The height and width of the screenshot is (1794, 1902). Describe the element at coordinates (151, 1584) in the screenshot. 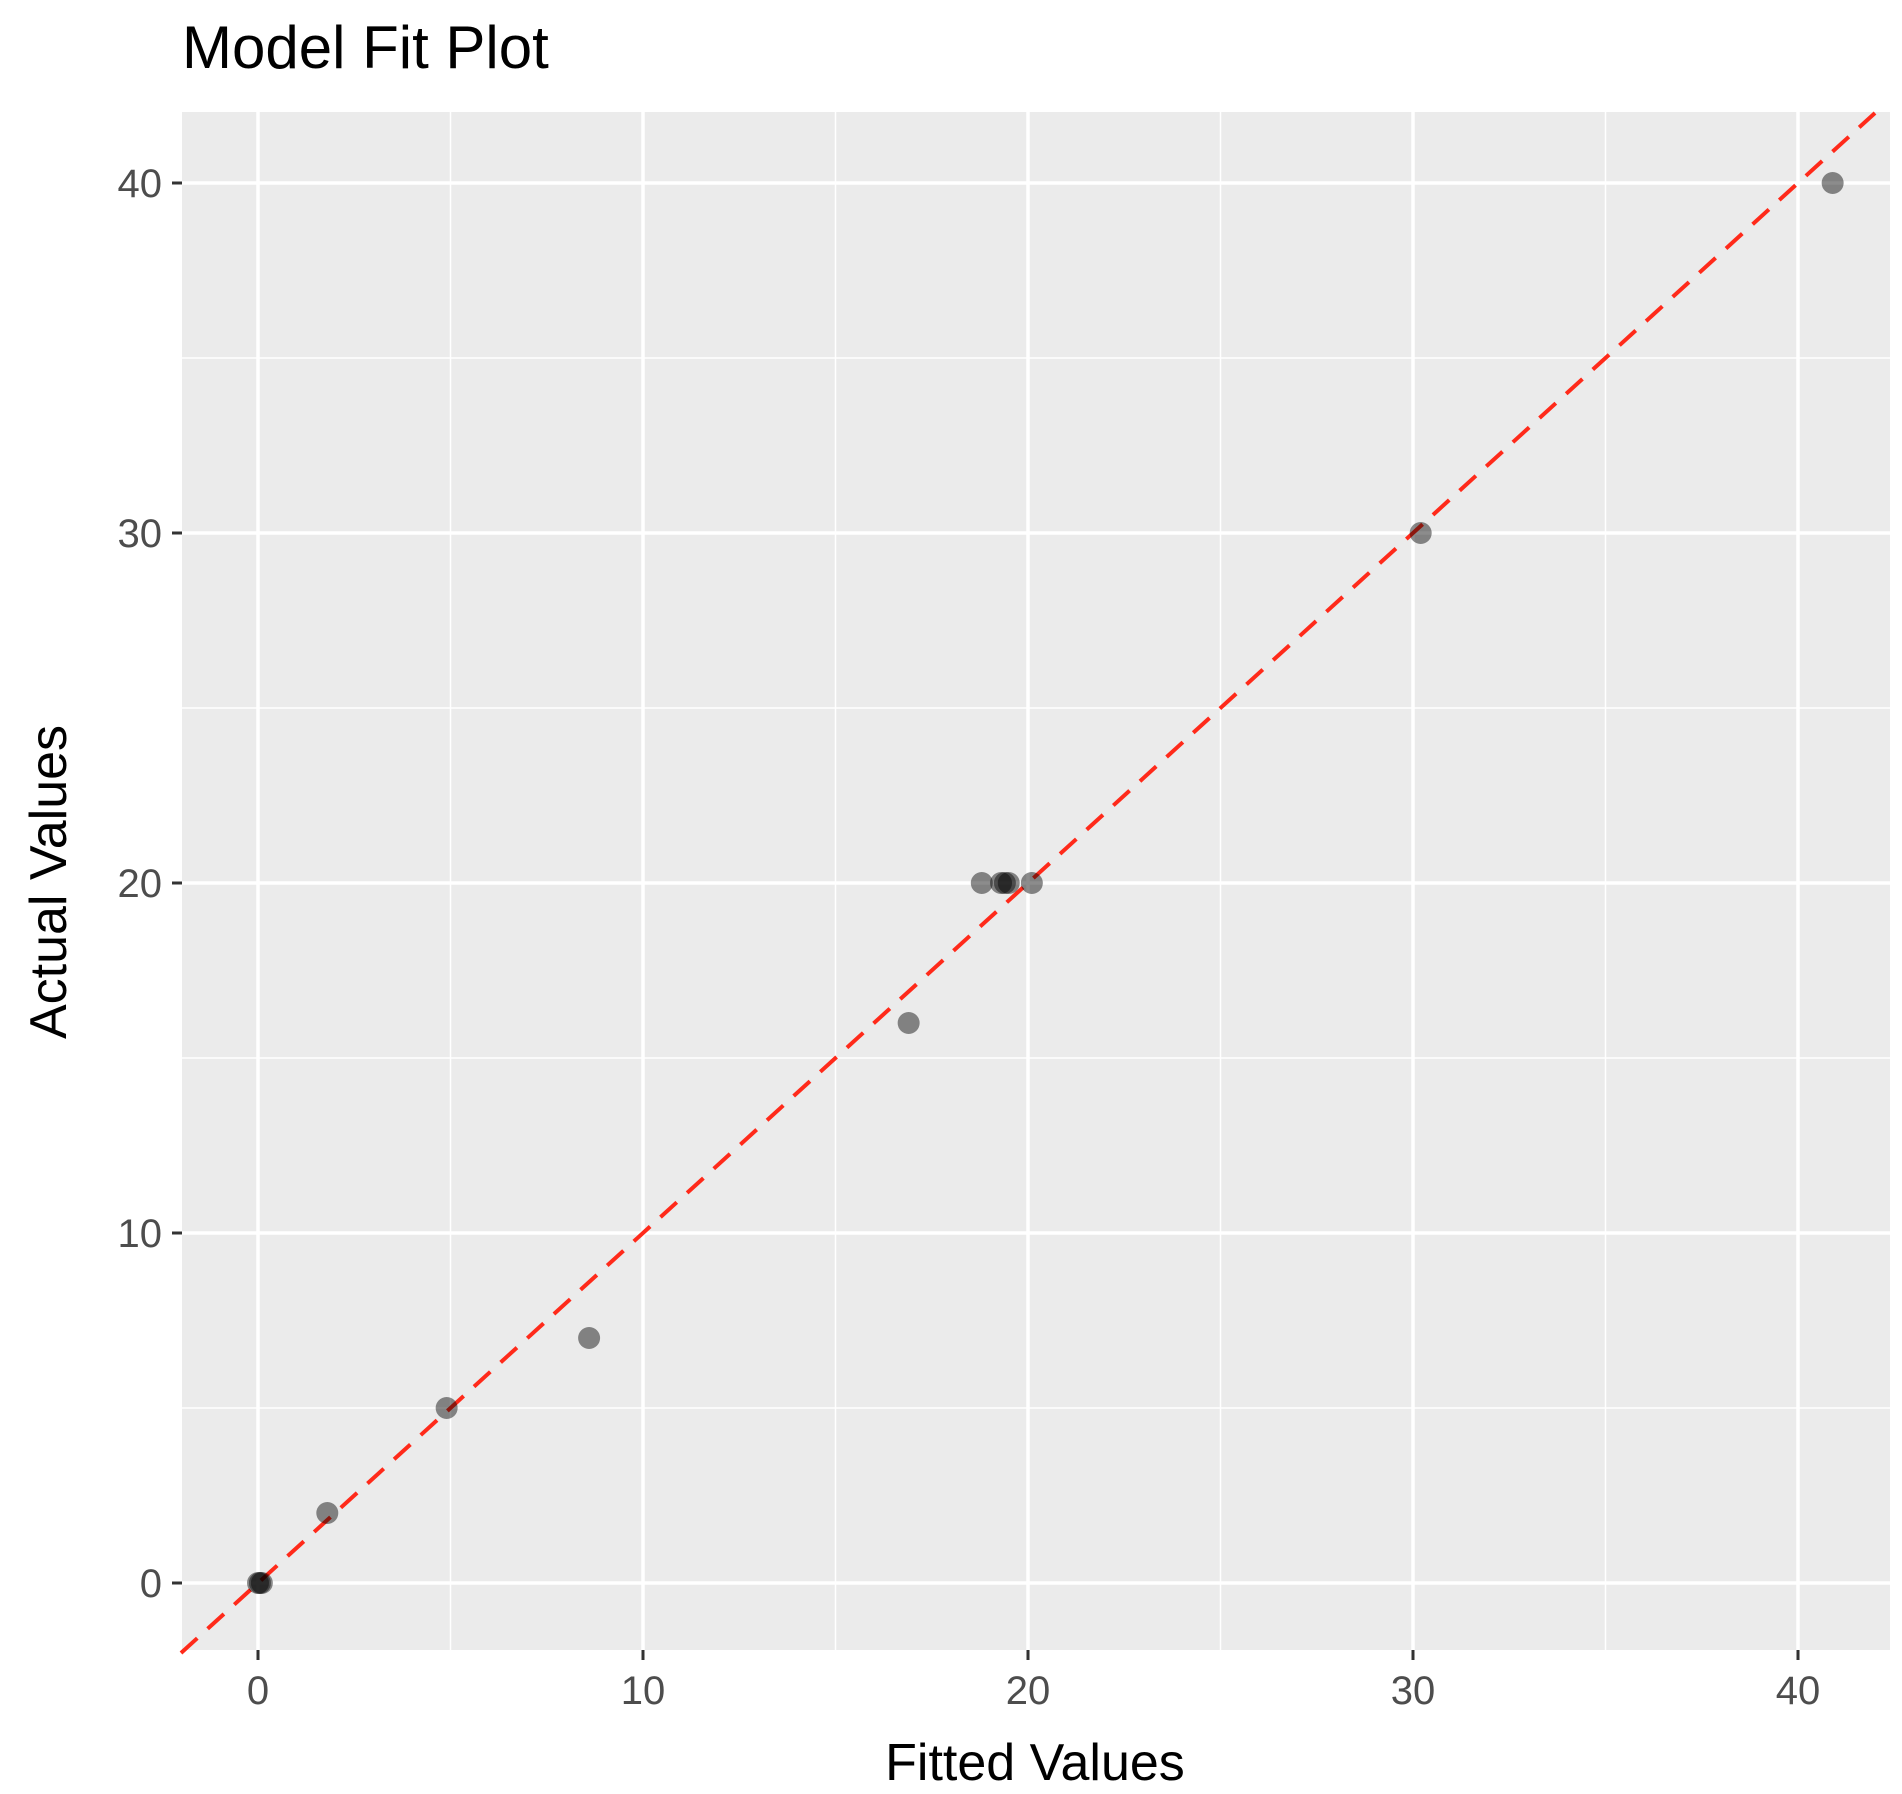

I see `y-tick-label: 0` at that location.